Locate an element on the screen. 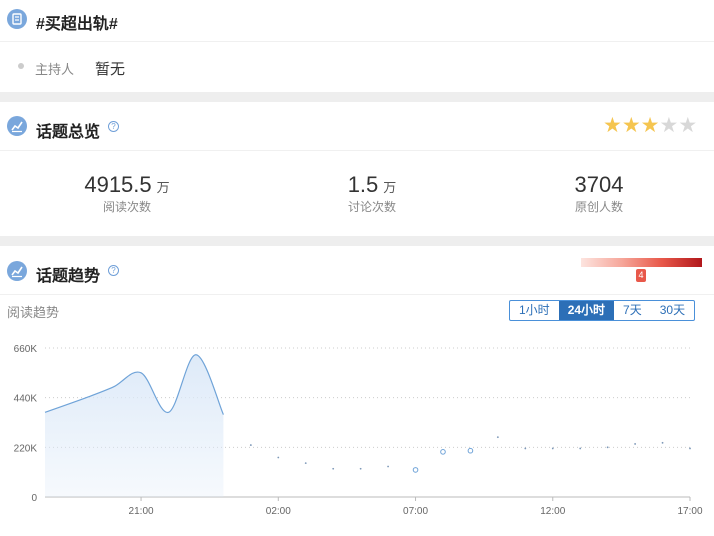 This screenshot has width=714, height=536. stat-label: 阅读次数 is located at coordinates (126, 207).